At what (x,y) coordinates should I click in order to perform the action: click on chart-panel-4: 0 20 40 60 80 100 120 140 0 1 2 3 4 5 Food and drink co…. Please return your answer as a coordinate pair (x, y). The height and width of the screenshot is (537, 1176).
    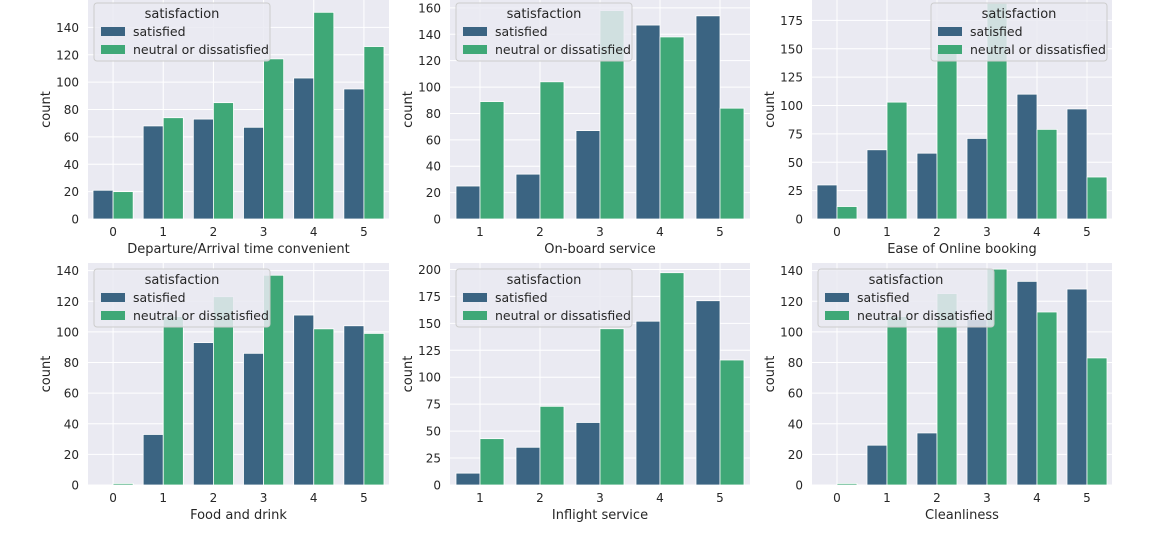
    Looking at the image, I should click on (214, 393).